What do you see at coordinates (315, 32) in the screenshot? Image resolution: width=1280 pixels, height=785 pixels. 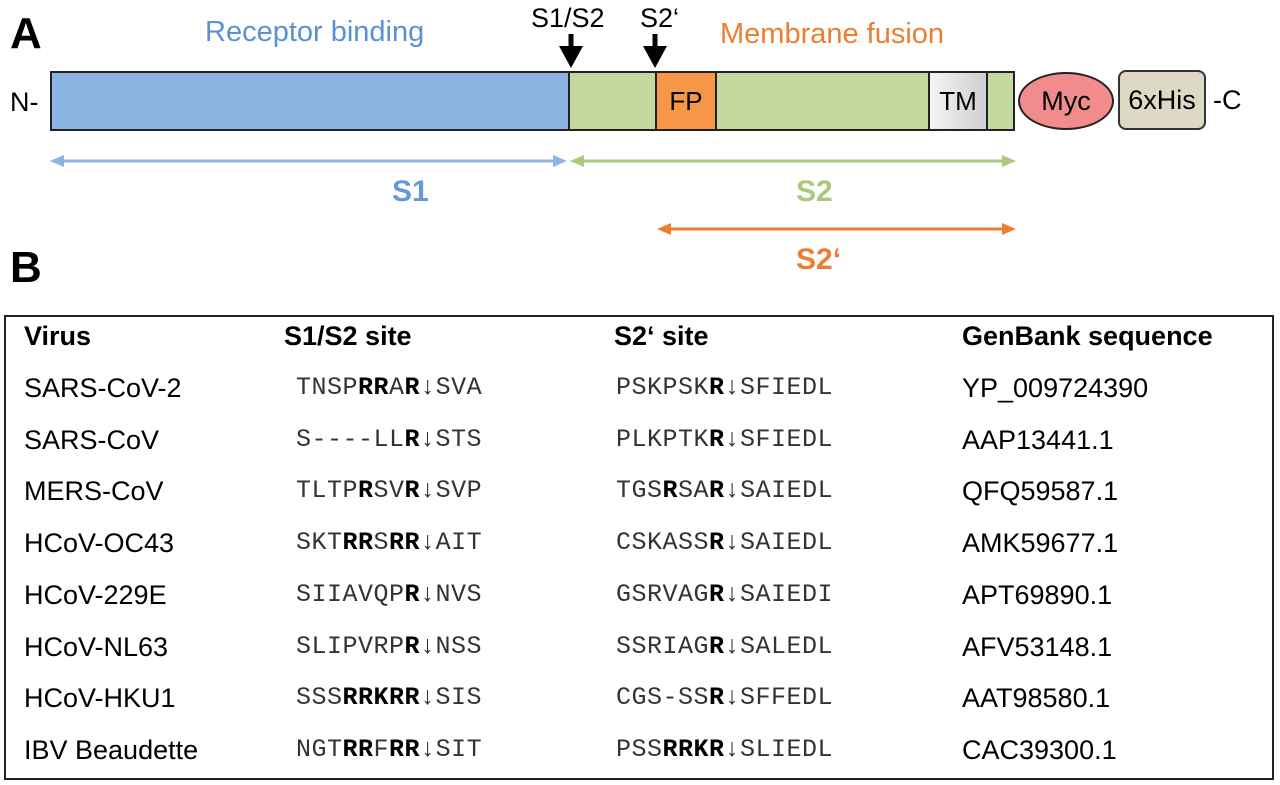 I see `receptor-binding-label: Receptor binding` at bounding box center [315, 32].